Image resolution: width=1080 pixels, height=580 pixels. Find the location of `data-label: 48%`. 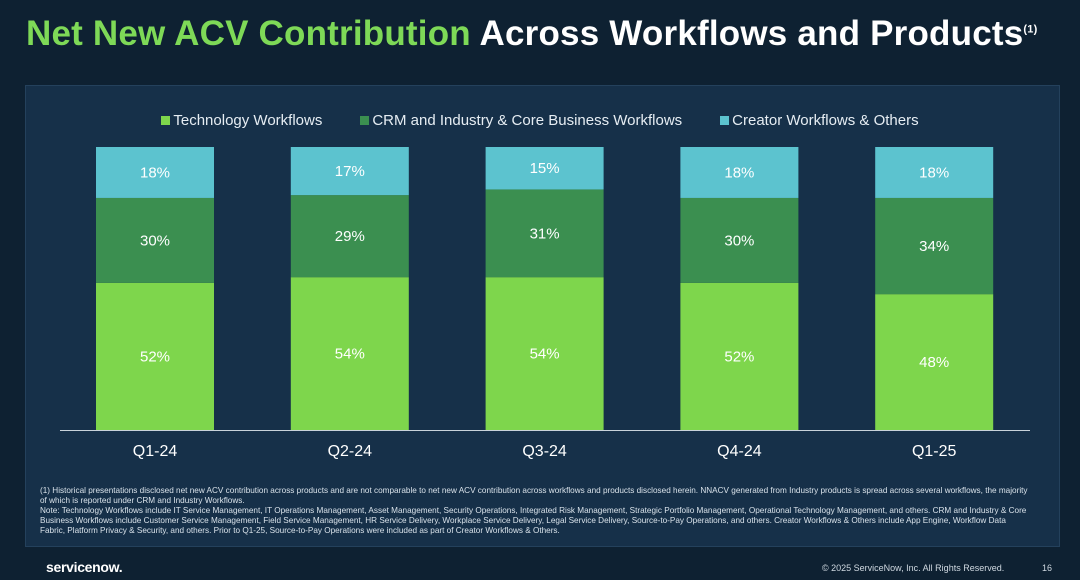

data-label: 48% is located at coordinates (934, 362).